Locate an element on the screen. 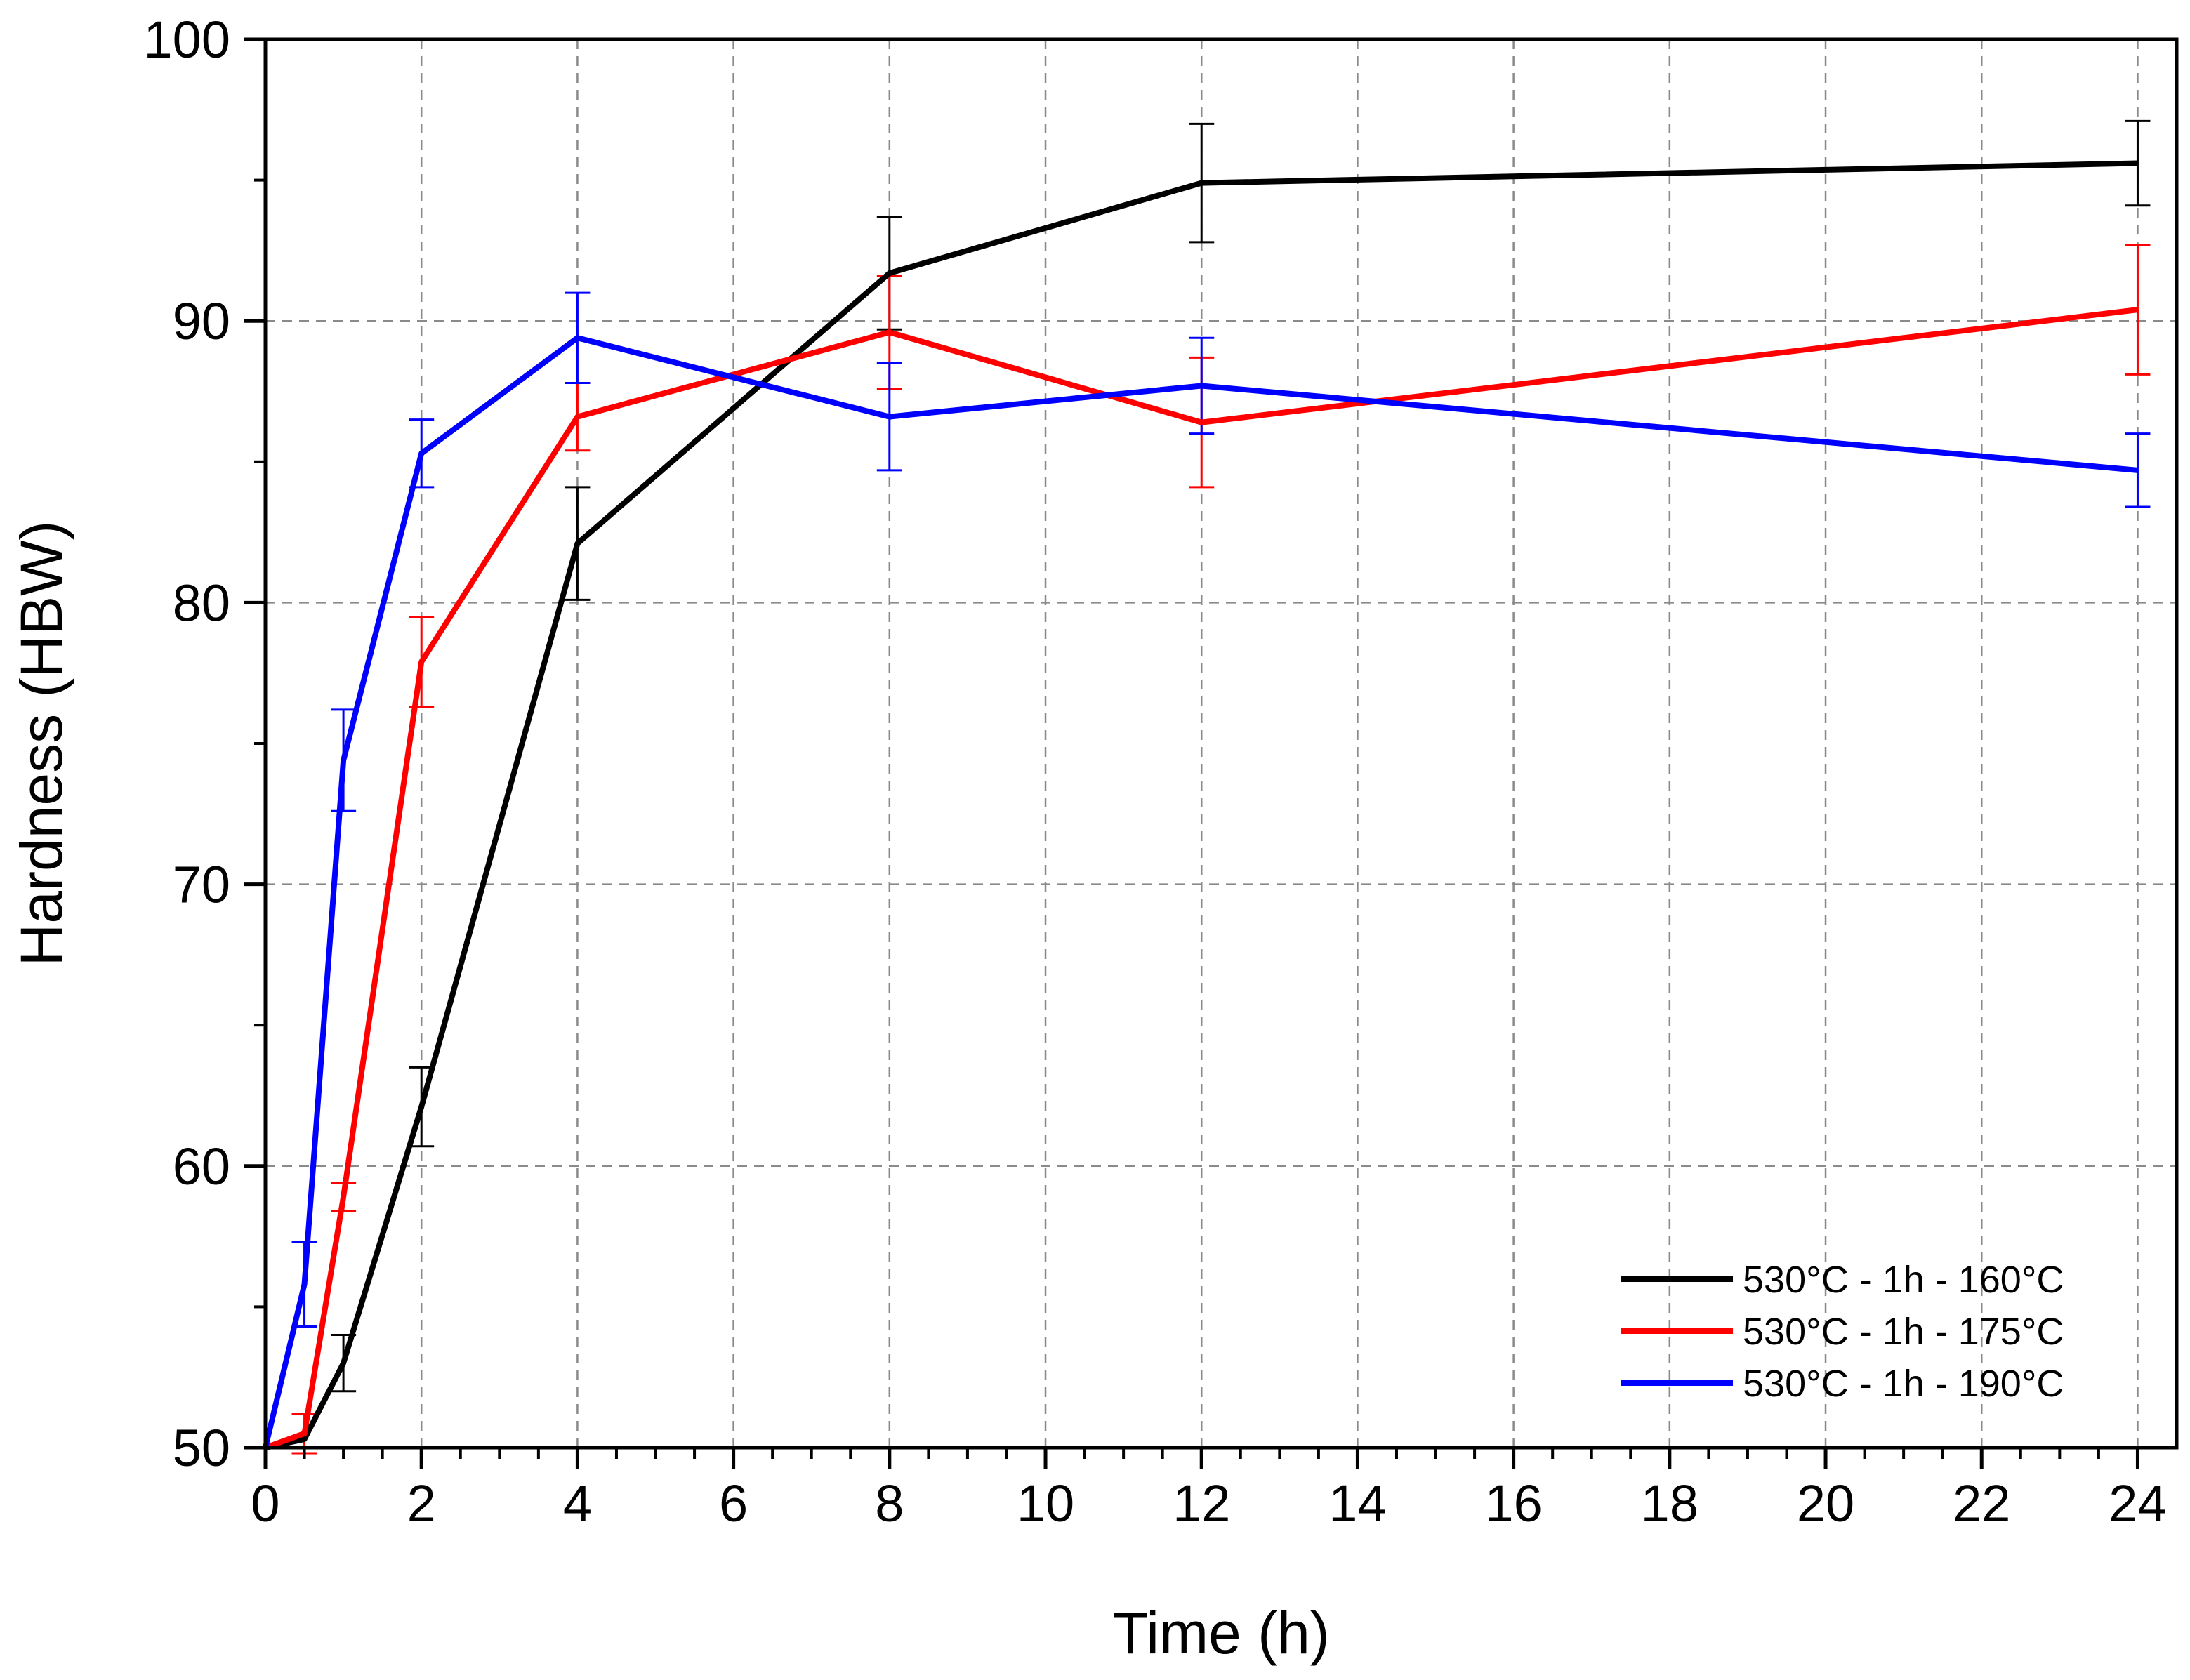  y-tick-label: 60 is located at coordinates (201, 1167).